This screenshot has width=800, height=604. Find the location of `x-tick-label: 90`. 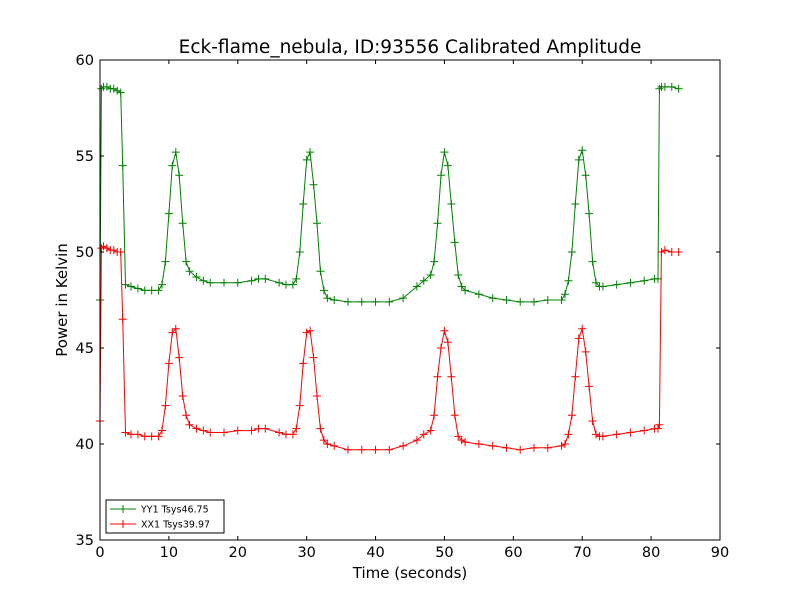

x-tick-label: 90 is located at coordinates (720, 553).